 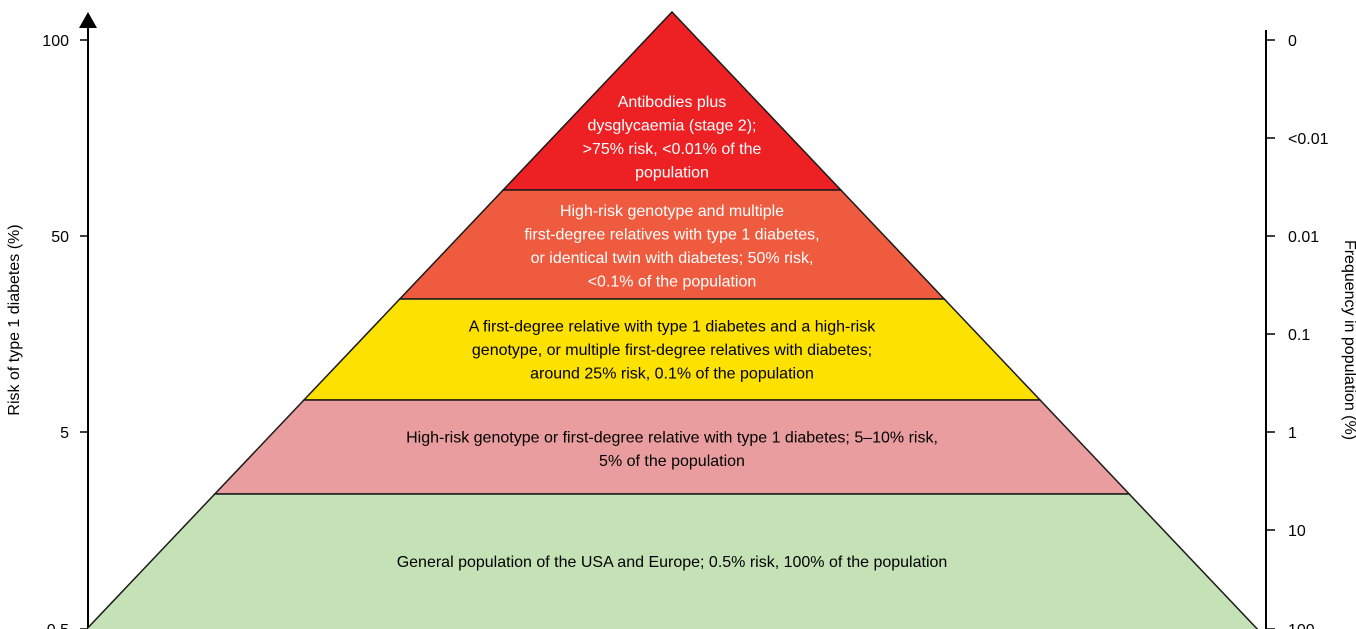 I want to click on left-axis-tick-label: 50, so click(x=60, y=237).